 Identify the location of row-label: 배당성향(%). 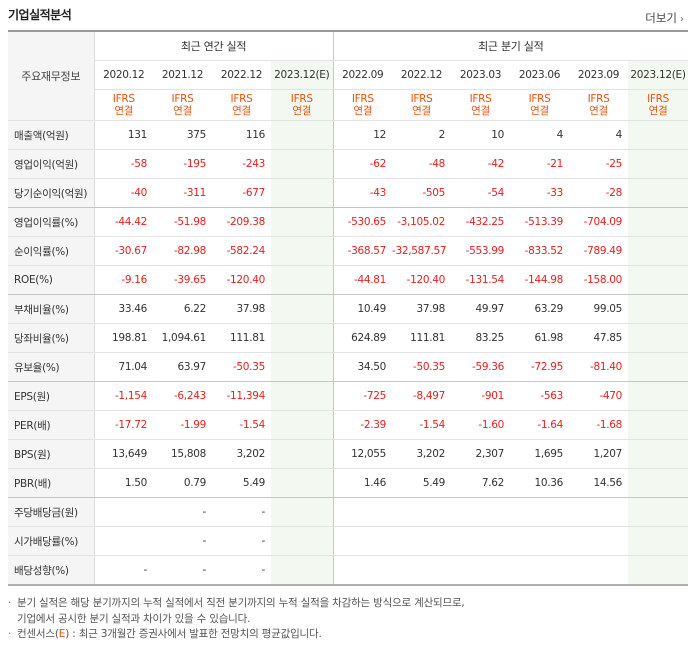
(51, 570).